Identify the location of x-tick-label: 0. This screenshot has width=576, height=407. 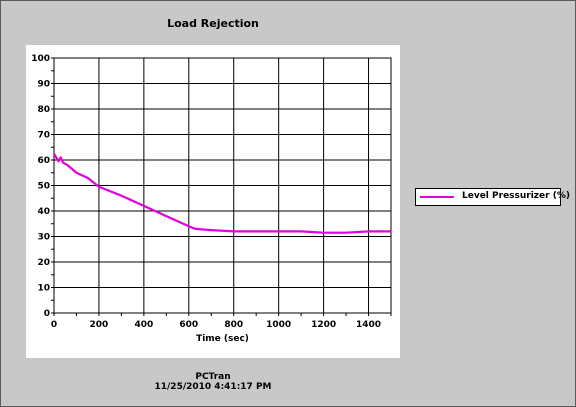
(54, 325).